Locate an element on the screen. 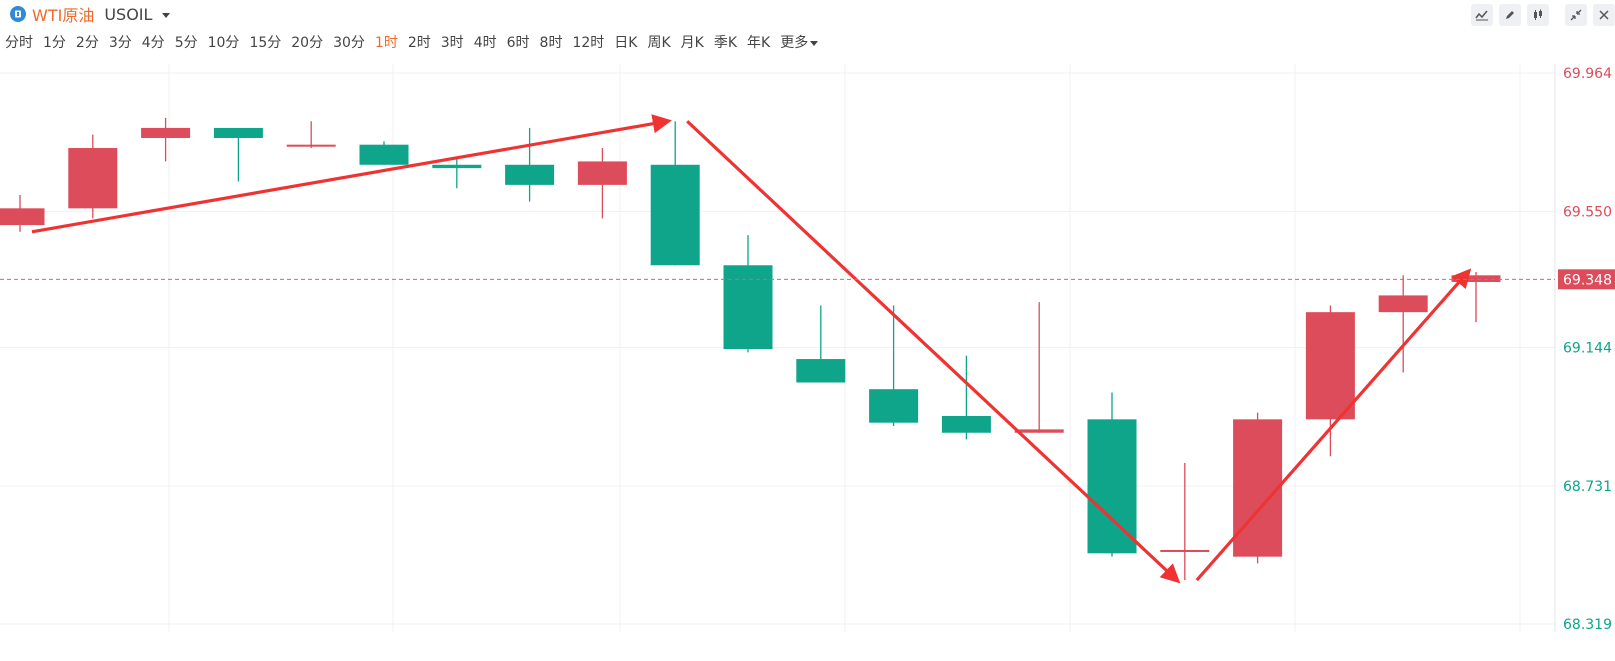 The height and width of the screenshot is (661, 1615). period-tab: 12时 is located at coordinates (588, 43).